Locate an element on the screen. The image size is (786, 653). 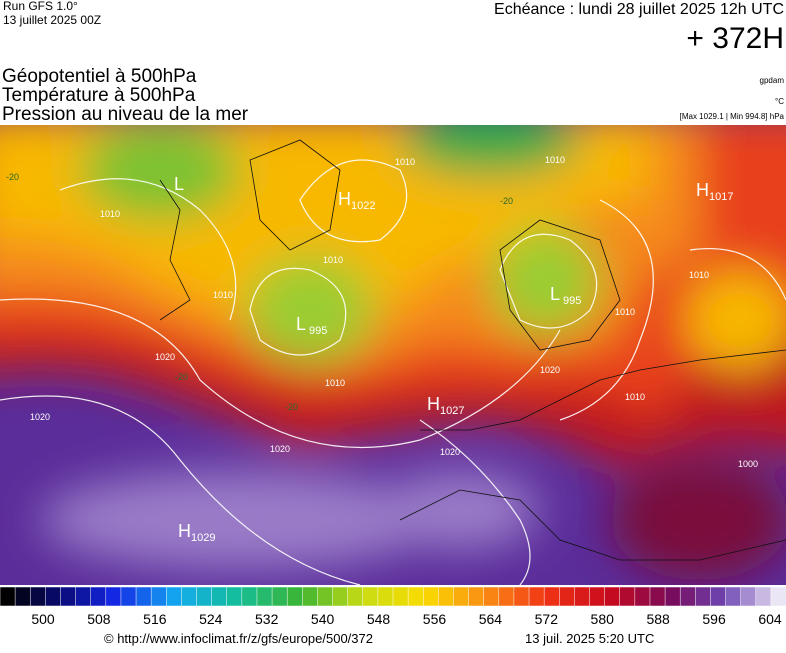
colorbar-label: 564 is located at coordinates (491, 619).